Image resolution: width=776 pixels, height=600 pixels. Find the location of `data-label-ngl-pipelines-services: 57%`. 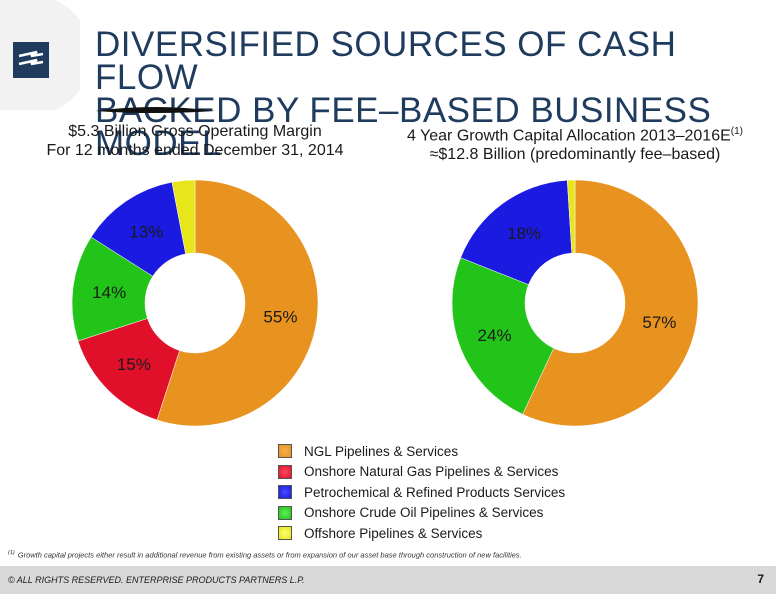

data-label-ngl-pipelines-services: 57% is located at coordinates (659, 322).